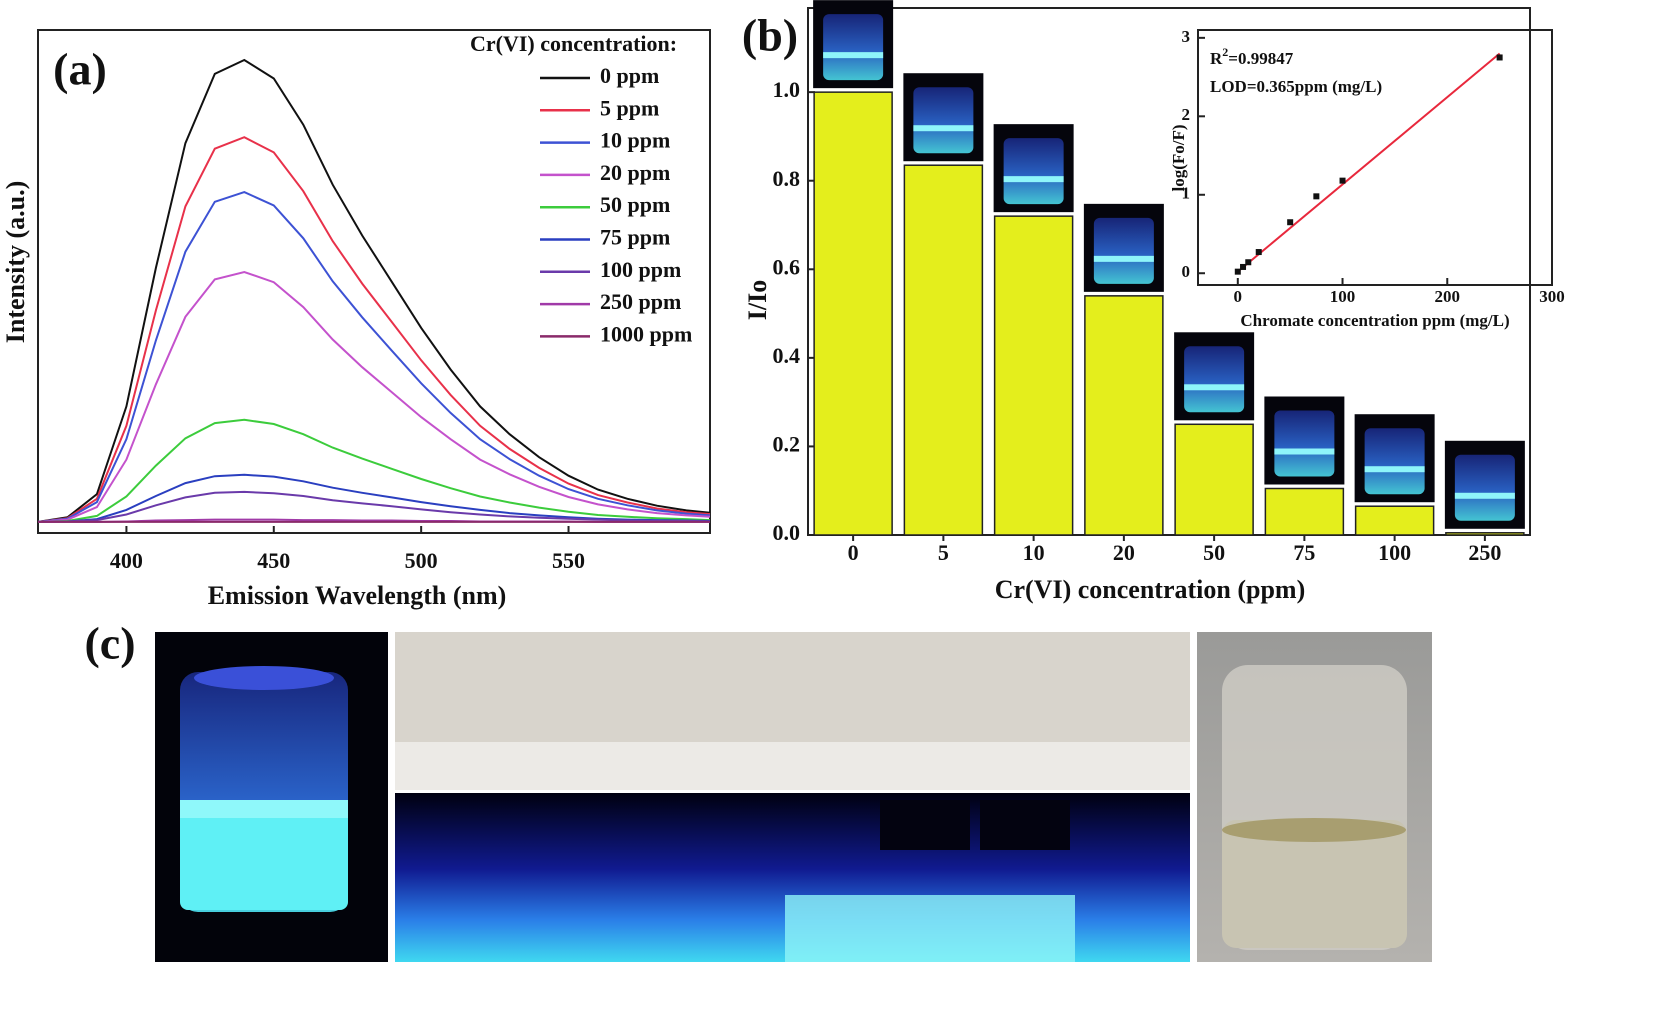 This screenshot has width=1654, height=1021. Describe the element at coordinates (635, 172) in the screenshot. I see `legend-label: 20 ppm` at that location.